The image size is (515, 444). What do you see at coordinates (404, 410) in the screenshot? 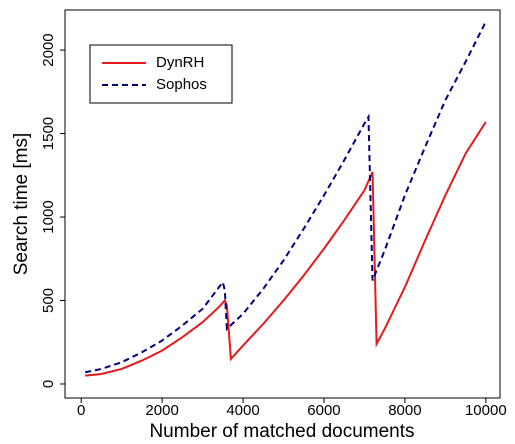
I see `x-tick-label: 8000` at bounding box center [404, 410].